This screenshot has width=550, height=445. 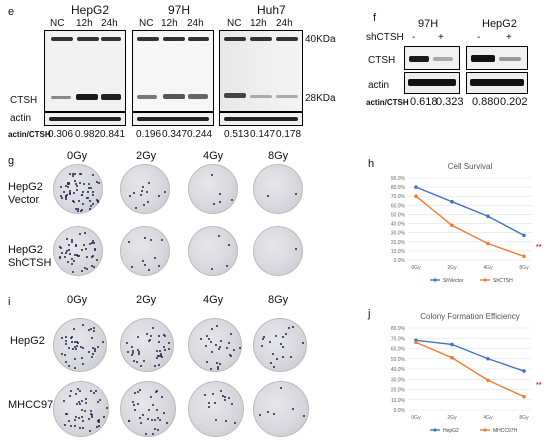 What do you see at coordinates (146, 156) in the screenshot?
I see `dose-label: 2Gy` at bounding box center [146, 156].